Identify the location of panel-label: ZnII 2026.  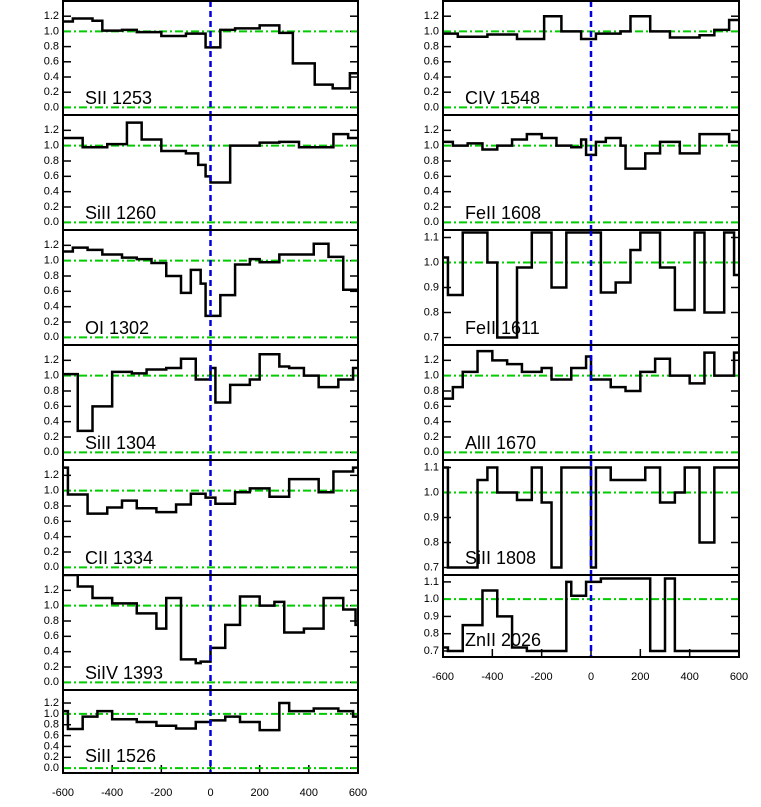
(503, 640).